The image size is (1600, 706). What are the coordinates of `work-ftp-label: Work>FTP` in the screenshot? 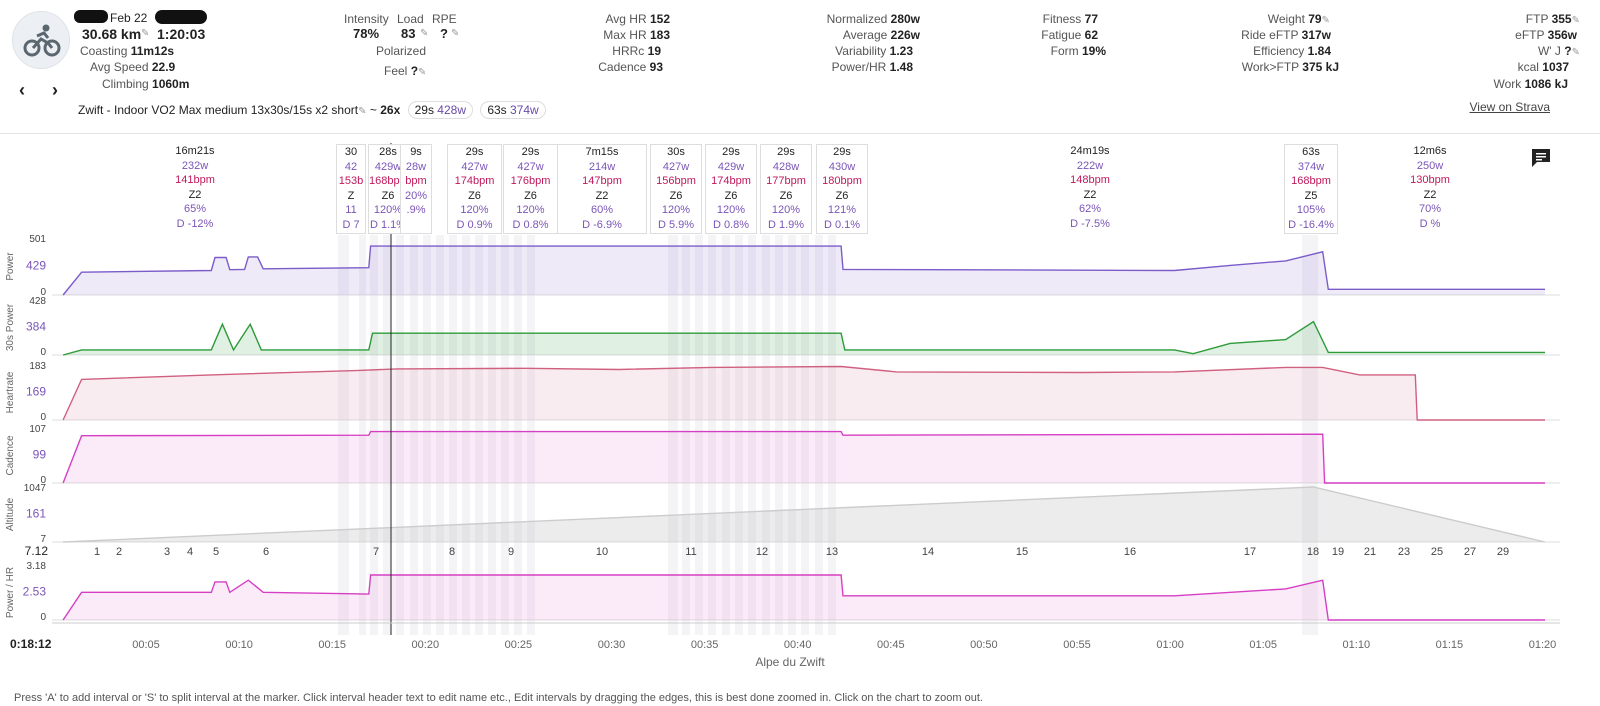 It's located at (1270, 67).